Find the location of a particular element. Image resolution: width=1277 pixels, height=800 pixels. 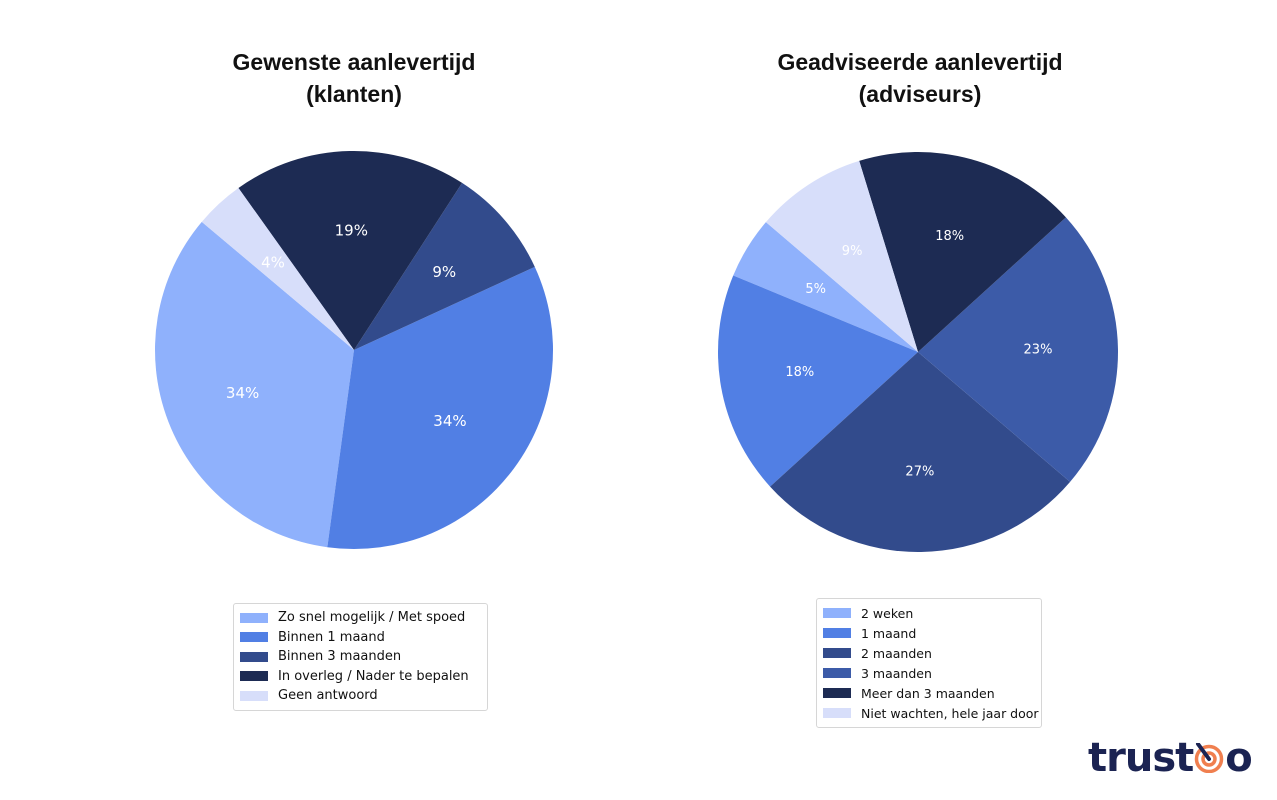

legend-item: 2 maanden is located at coordinates (929, 653).